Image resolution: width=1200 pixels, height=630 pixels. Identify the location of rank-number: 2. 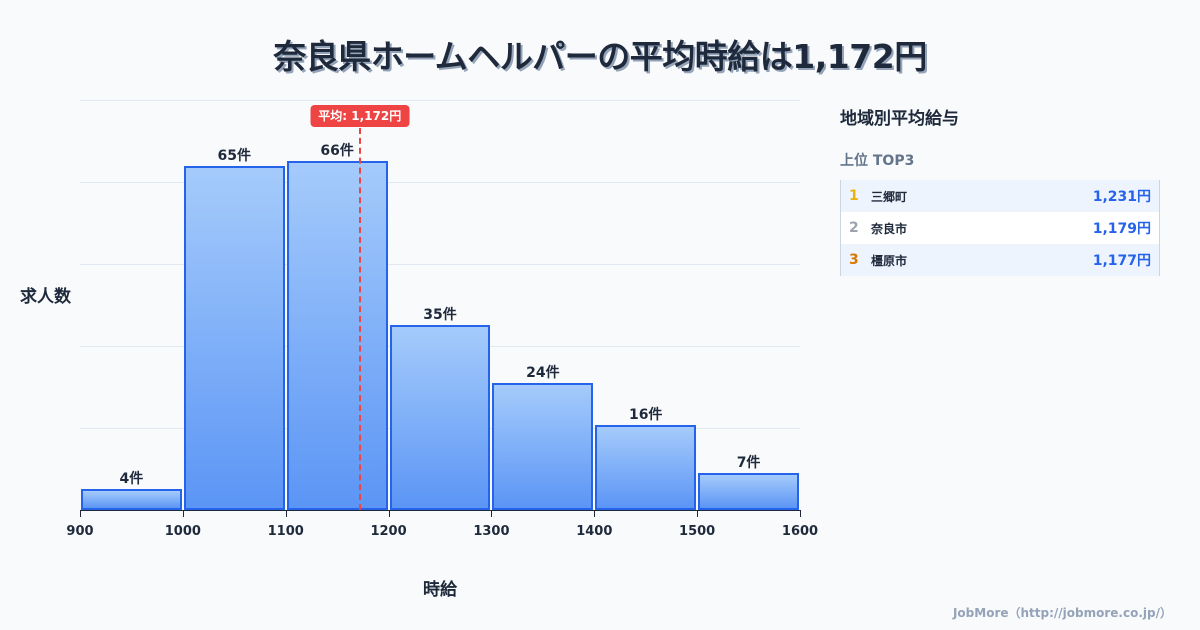
(854, 228).